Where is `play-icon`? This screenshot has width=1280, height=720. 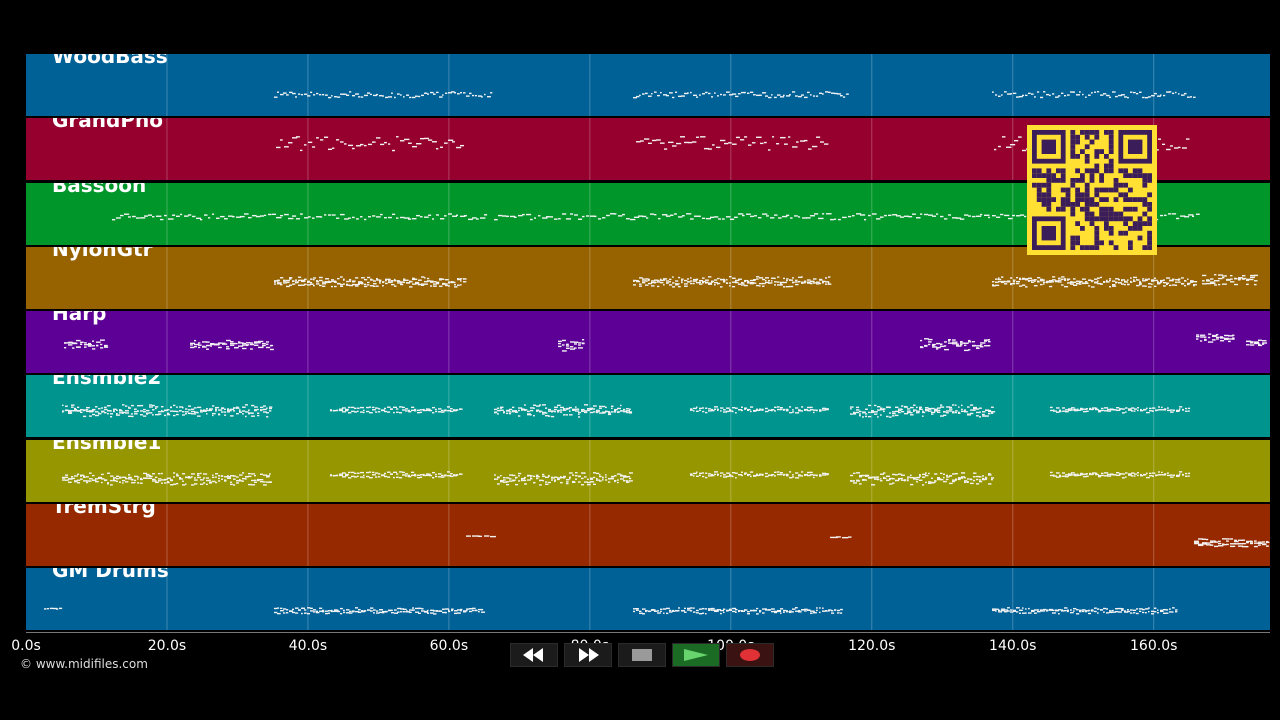 play-icon is located at coordinates (696, 655).